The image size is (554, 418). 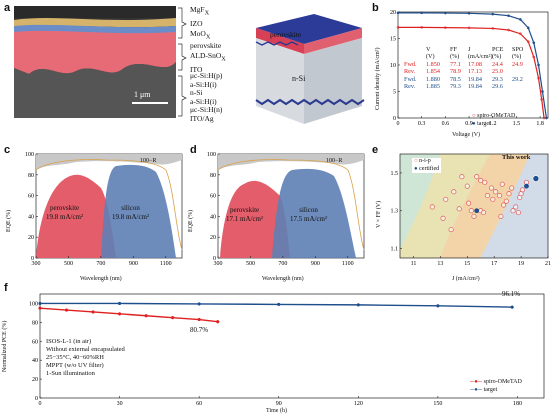 What do you see at coordinates (35, 380) in the screenshot?
I see `f-ytick-label: 20` at bounding box center [35, 380].